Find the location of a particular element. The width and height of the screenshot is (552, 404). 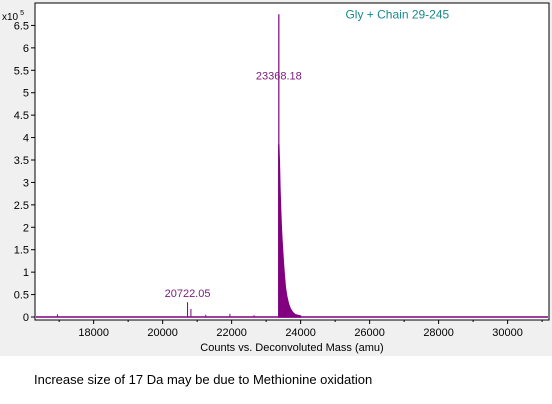

peak-mass-label: 23368.18 is located at coordinates (279, 76).